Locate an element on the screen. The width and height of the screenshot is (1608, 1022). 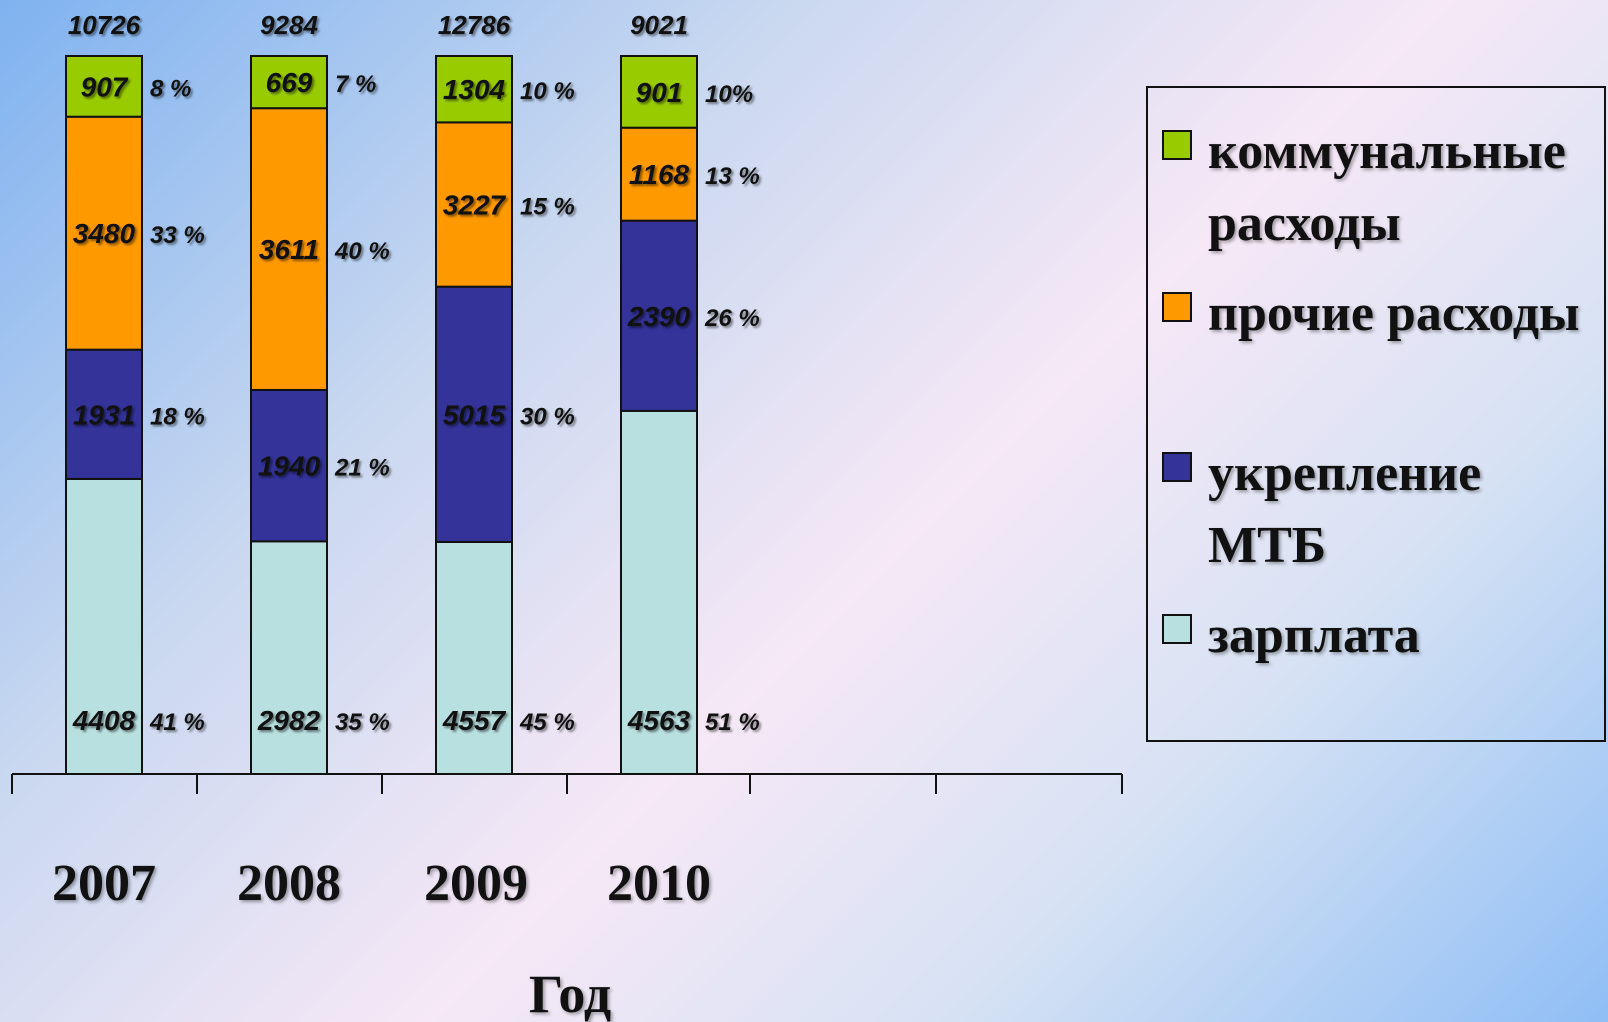
x-tick-label-2010: 2010 is located at coordinates (659, 883).